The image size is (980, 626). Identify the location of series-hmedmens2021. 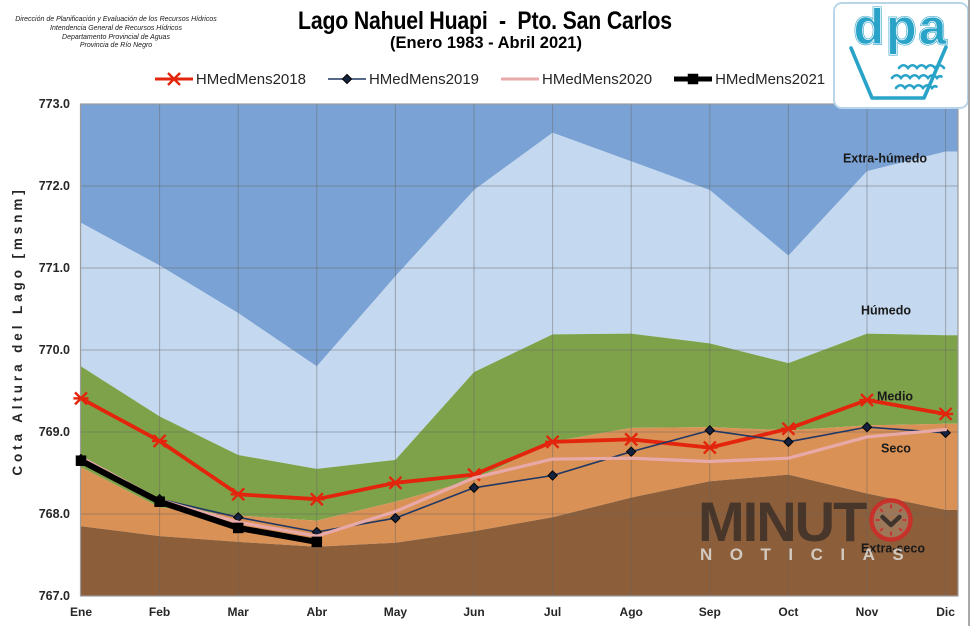
(199, 501).